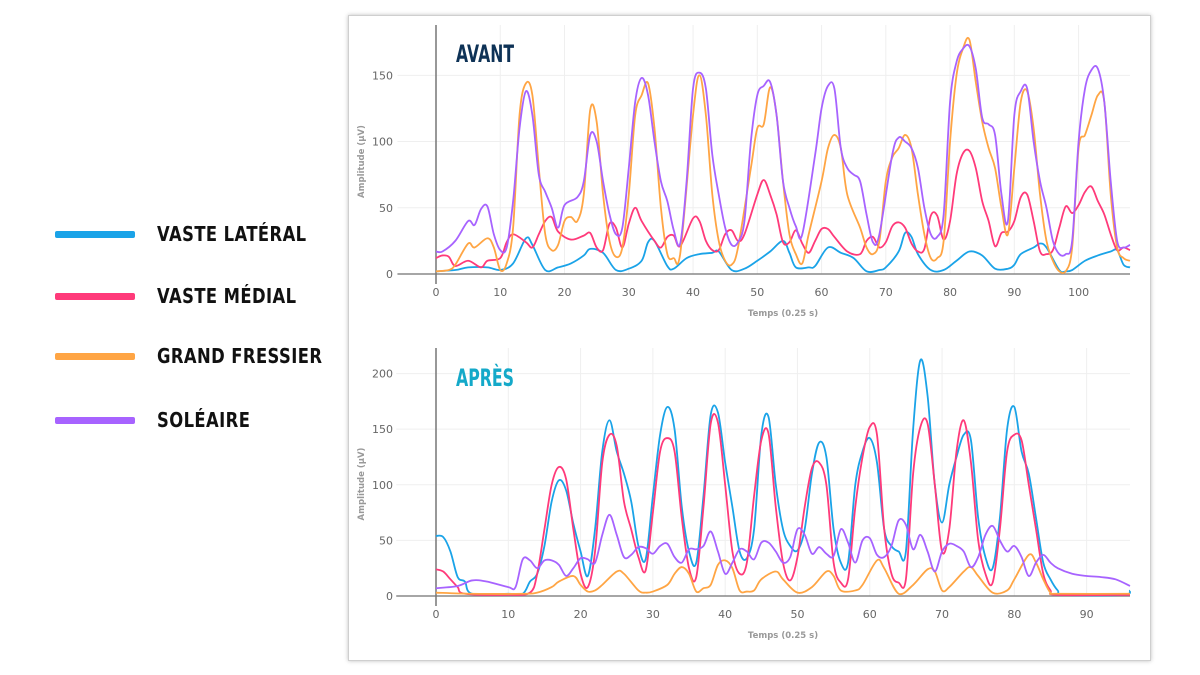 The image size is (1200, 675). I want to click on x-tick-label: 100, so click(1078, 292).